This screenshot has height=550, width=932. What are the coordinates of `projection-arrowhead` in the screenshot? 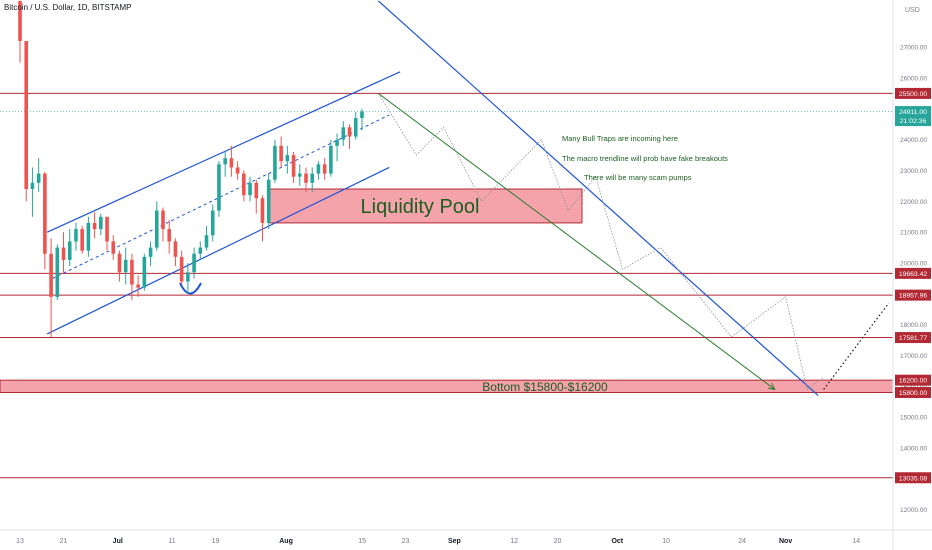 It's located at (771, 386).